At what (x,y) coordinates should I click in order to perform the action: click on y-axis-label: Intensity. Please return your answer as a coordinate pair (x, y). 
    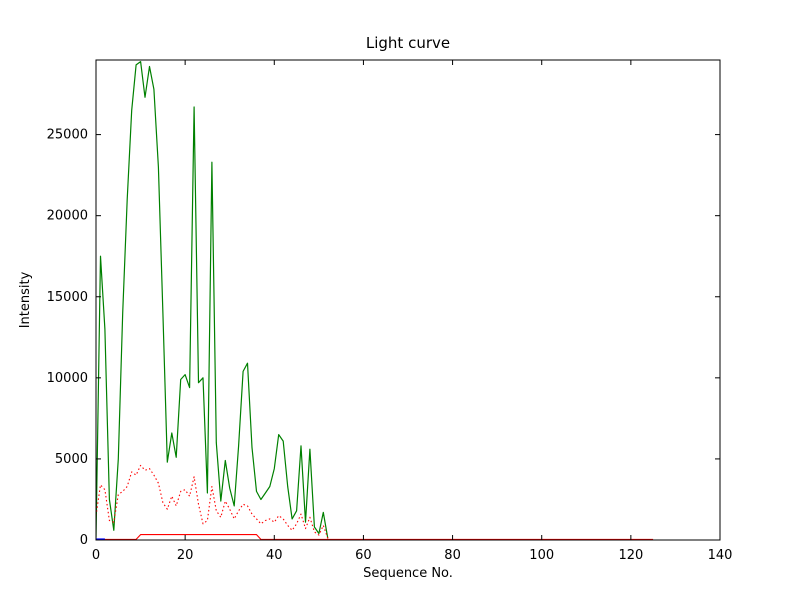
    Looking at the image, I should click on (25, 300).